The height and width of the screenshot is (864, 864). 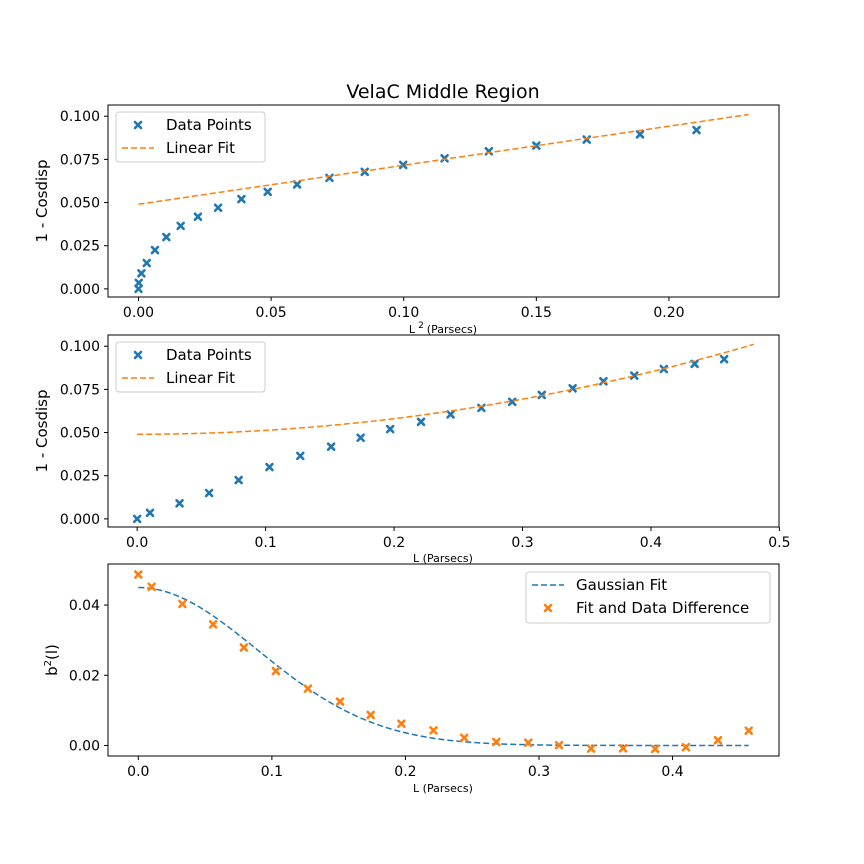 What do you see at coordinates (138, 355) in the screenshot?
I see `panel-2-legend-entry-1-marker` at bounding box center [138, 355].